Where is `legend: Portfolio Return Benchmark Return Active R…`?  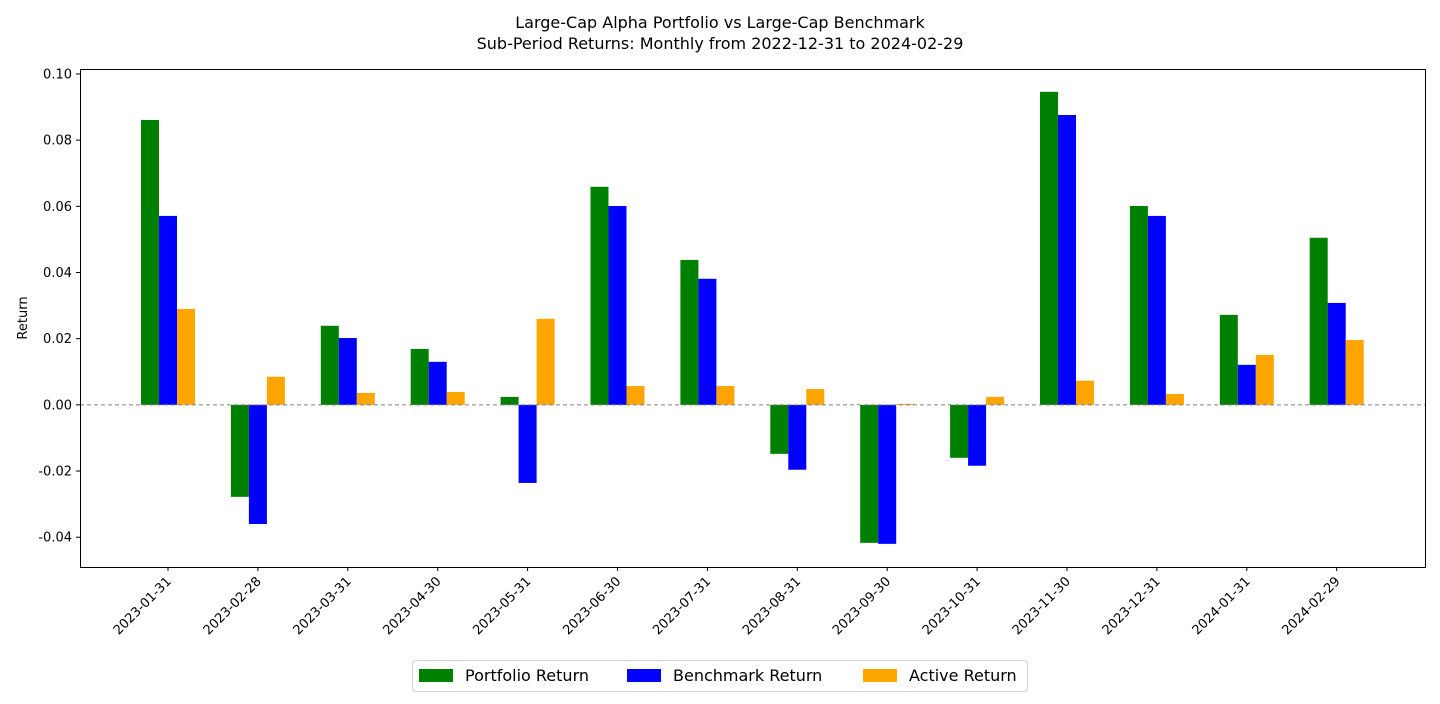
legend: Portfolio Return Benchmark Return Active R… is located at coordinates (720, 676).